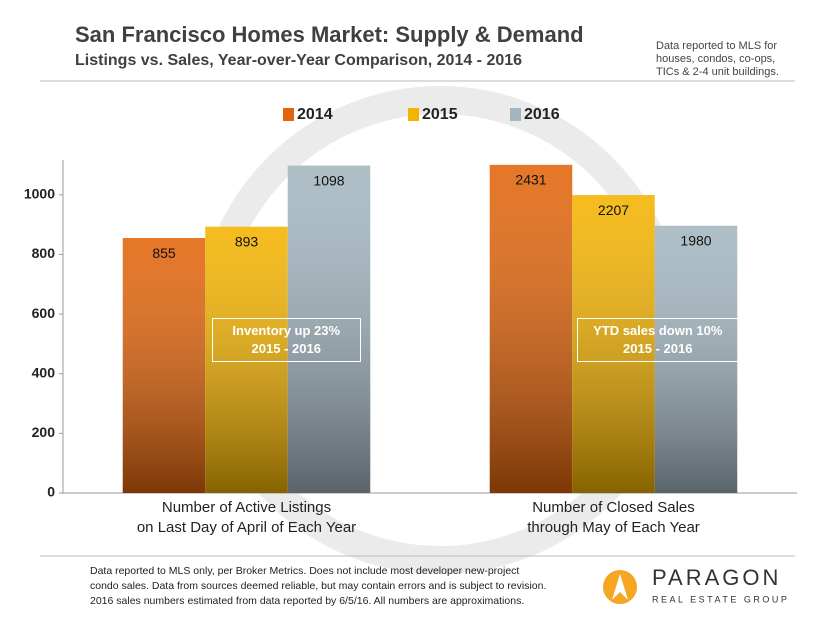 This screenshot has height=626, width=835. What do you see at coordinates (542, 114) in the screenshot?
I see `legend-label: 2016` at bounding box center [542, 114].